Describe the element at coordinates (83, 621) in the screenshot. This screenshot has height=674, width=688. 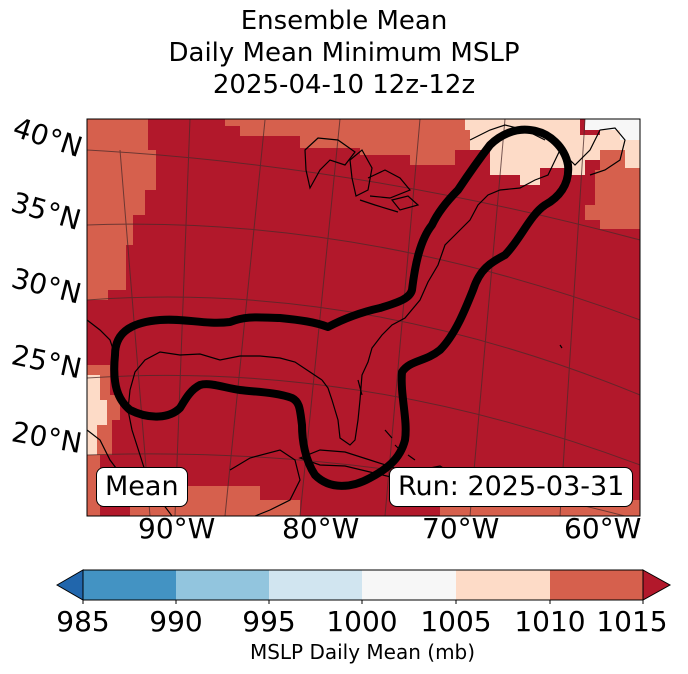
I see `colorbar-tick-985: 985` at that location.